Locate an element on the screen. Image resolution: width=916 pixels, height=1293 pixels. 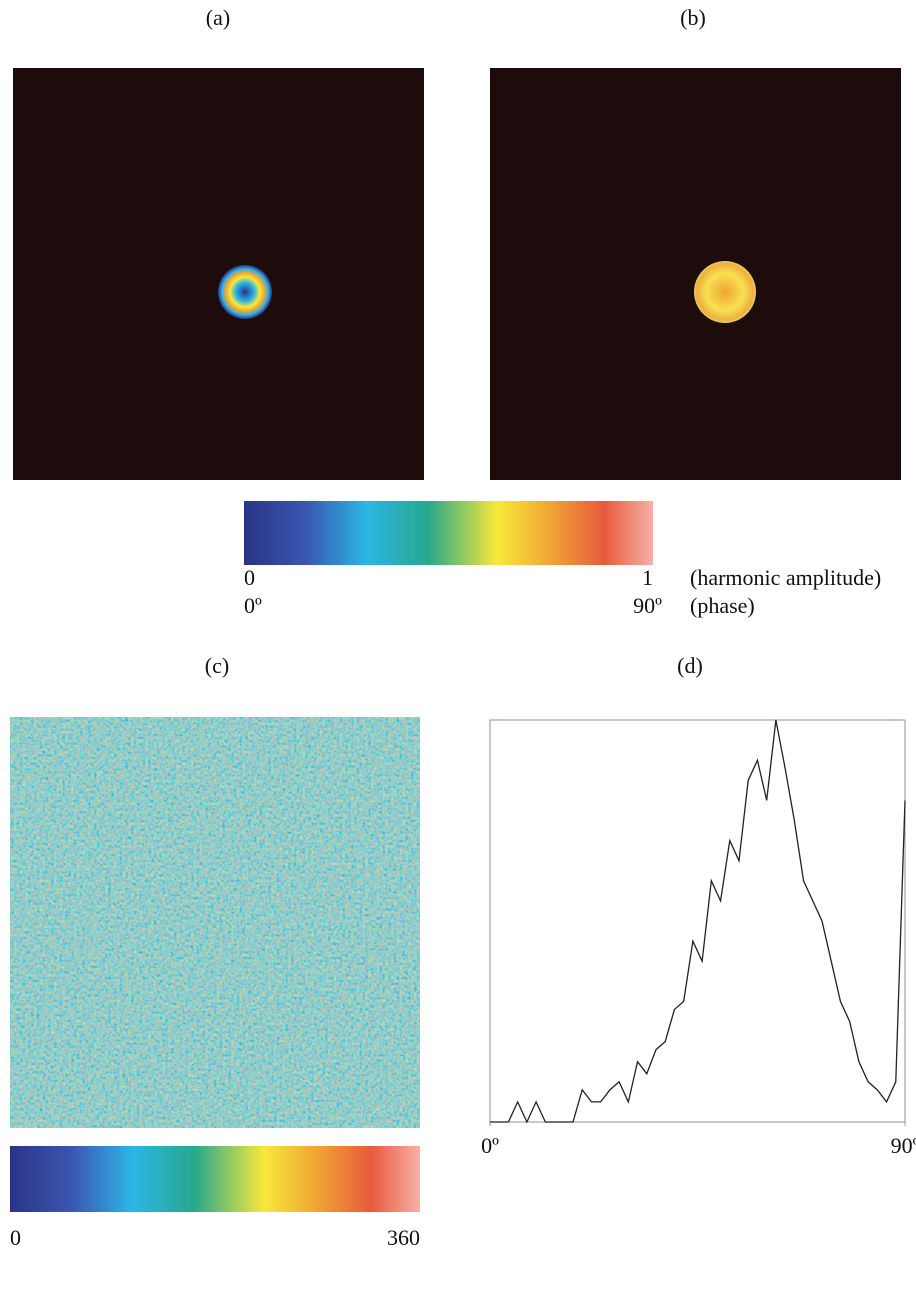
panel-label: (a) is located at coordinates (218, 17).